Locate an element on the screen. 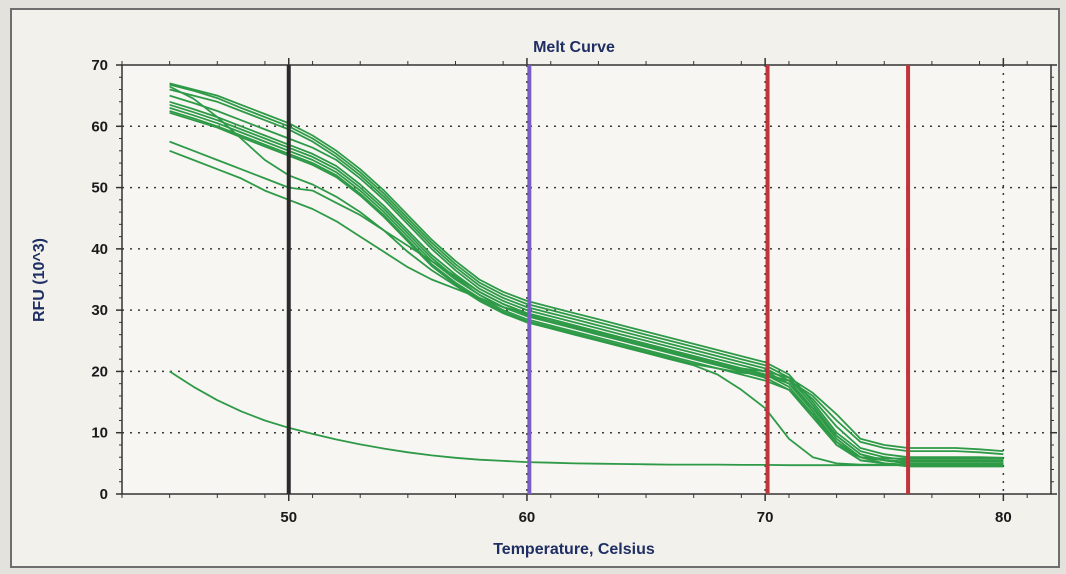 This screenshot has height=574, width=1066. y-axis-label: RFU (10^3) is located at coordinates (39, 280).